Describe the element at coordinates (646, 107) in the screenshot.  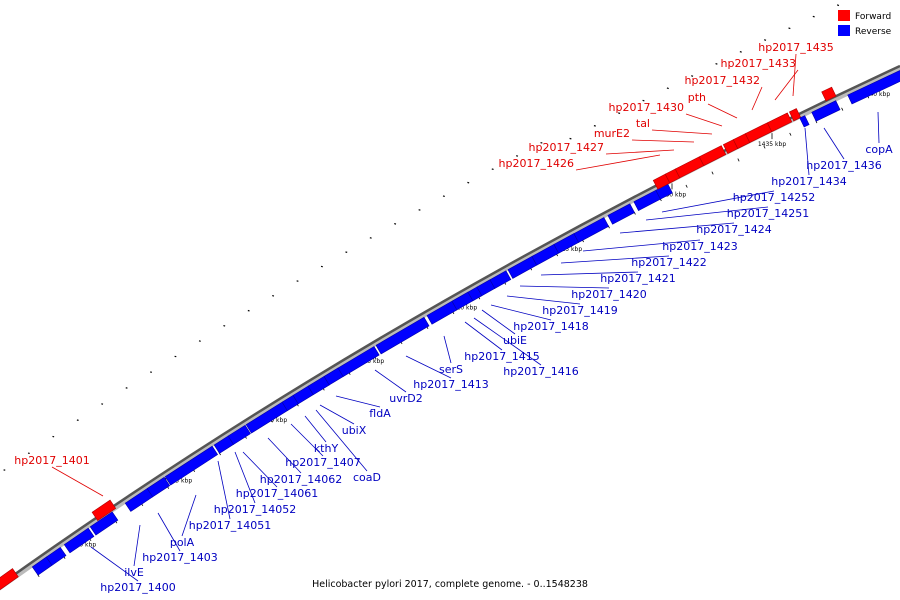
I see `gene-label: hp2017_1430` at that location.